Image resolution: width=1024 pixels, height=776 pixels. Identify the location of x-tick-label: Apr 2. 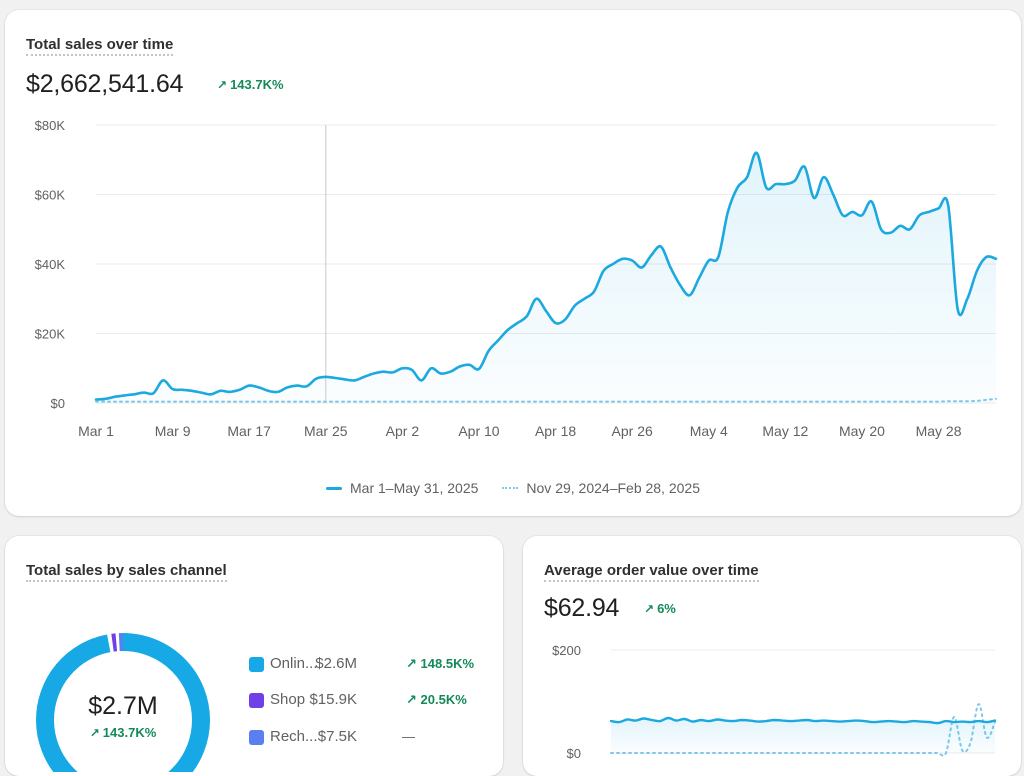
(403, 431).